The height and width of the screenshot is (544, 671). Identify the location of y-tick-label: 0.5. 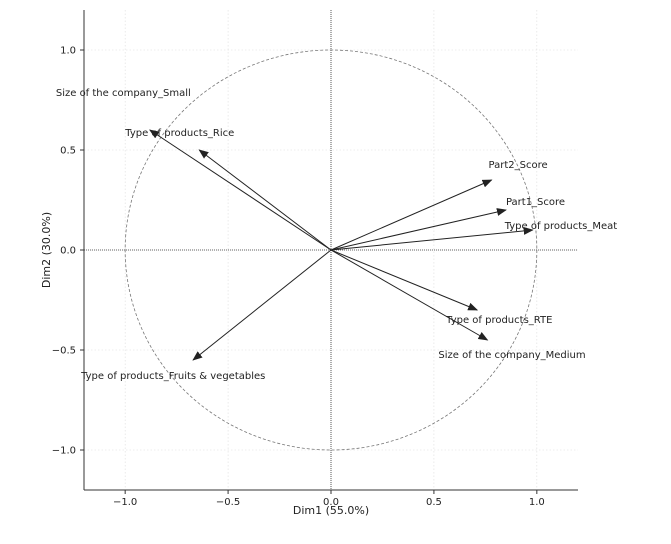
(68, 151).